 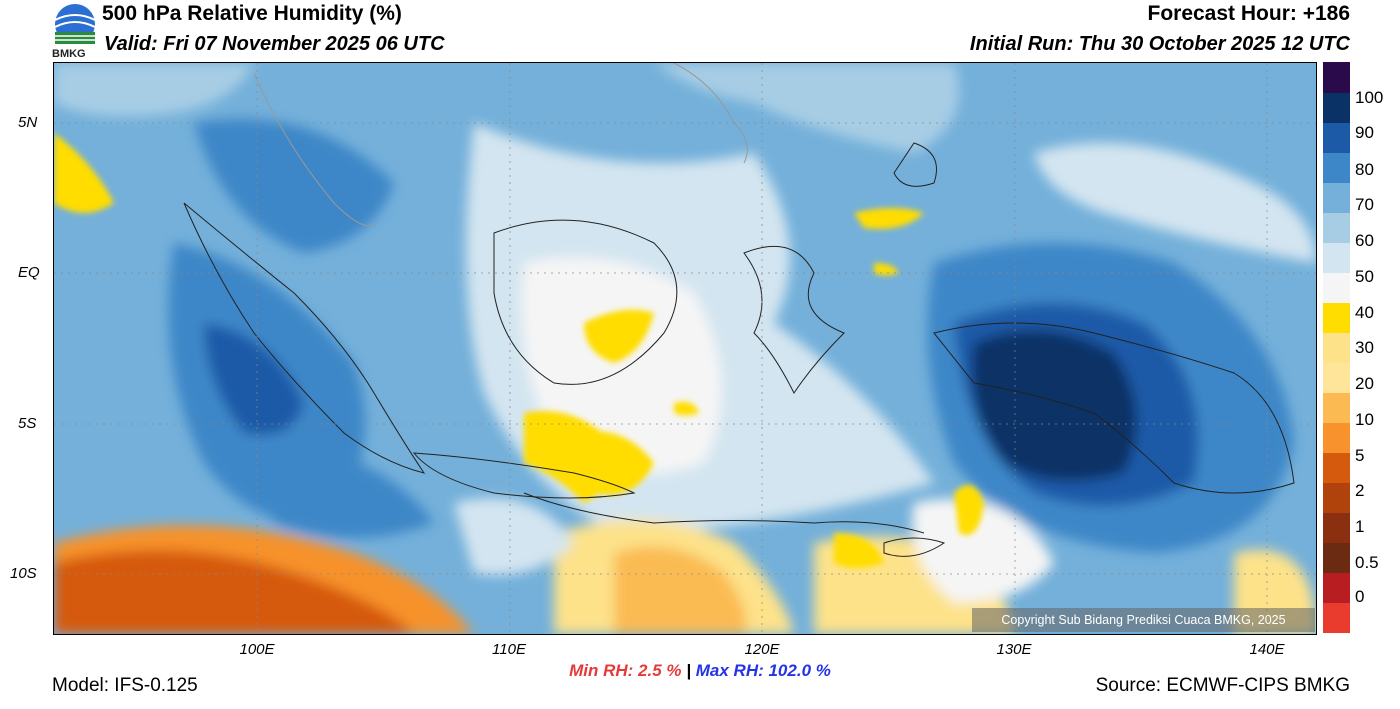 What do you see at coordinates (1222, 685) in the screenshot?
I see `source-label: Source: ECMWF-CIPS BMKG` at bounding box center [1222, 685].